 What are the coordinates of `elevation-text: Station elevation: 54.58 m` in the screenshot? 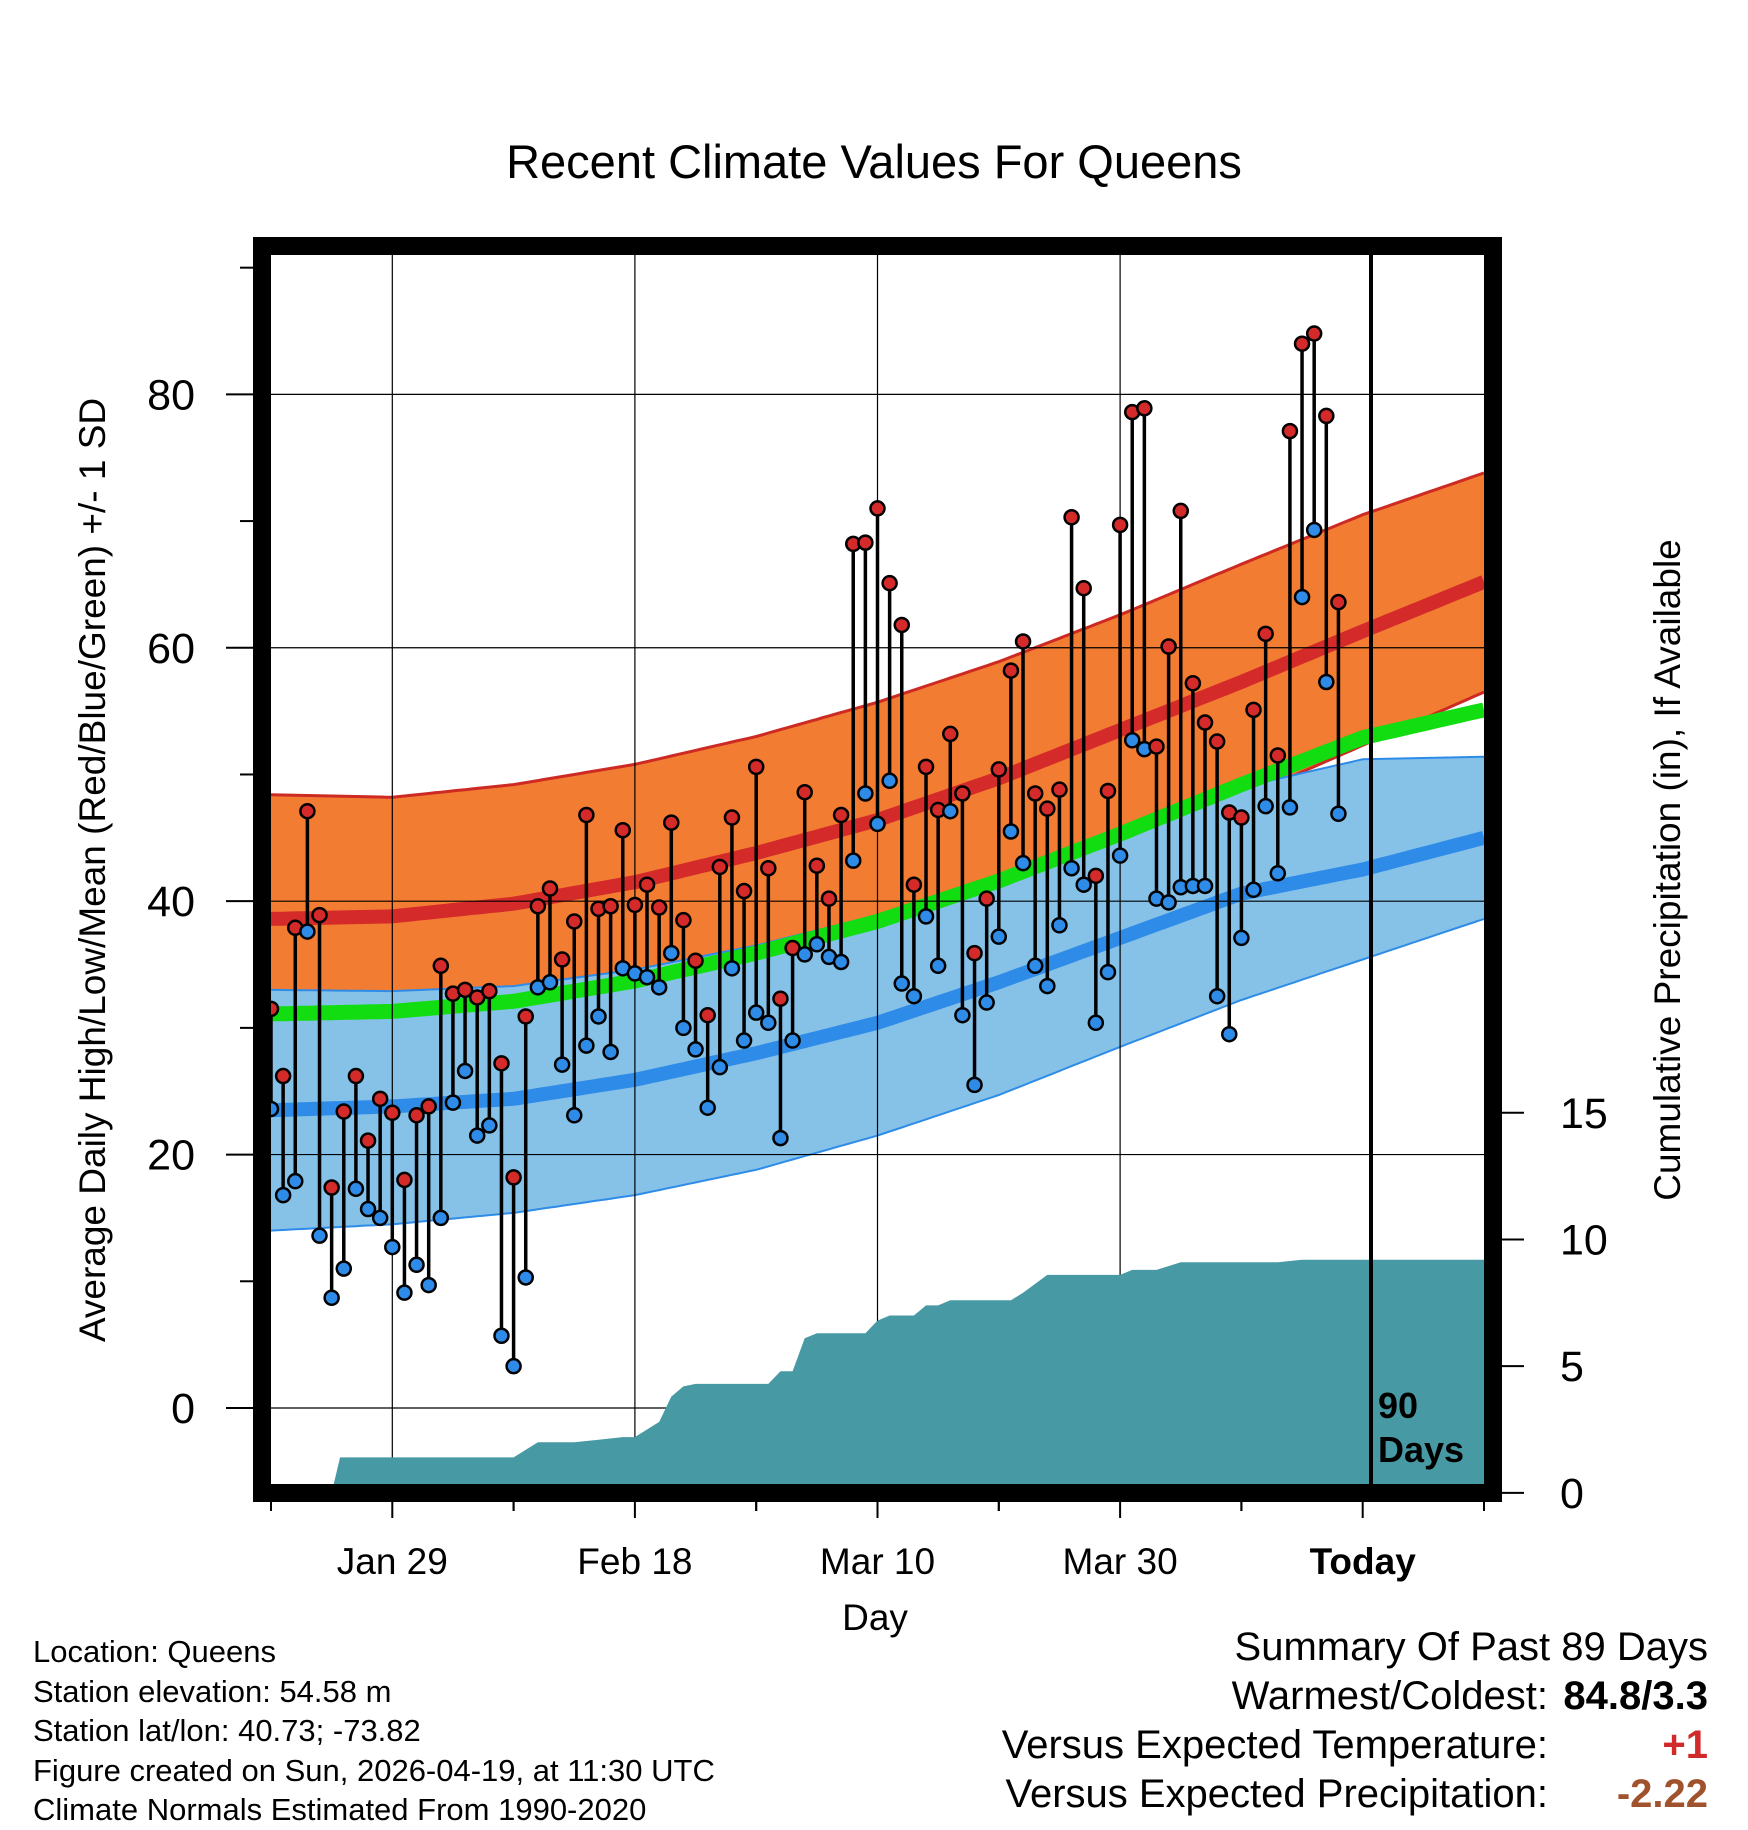 It's located at (212, 1691).